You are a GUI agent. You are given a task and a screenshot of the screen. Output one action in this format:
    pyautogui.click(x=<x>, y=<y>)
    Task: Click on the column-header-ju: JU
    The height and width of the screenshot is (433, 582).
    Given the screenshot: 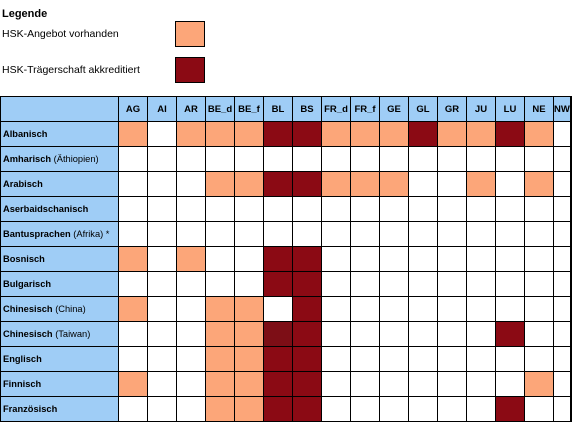 What is the action you would take?
    pyautogui.click(x=481, y=109)
    